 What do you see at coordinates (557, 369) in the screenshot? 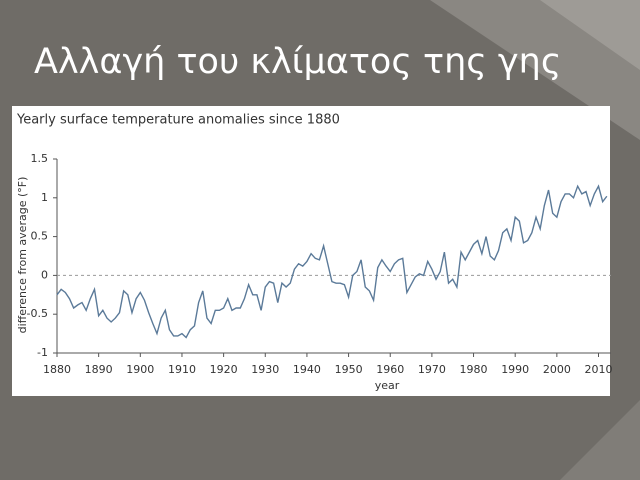
I see `x-tick-label: 2000` at bounding box center [557, 369].